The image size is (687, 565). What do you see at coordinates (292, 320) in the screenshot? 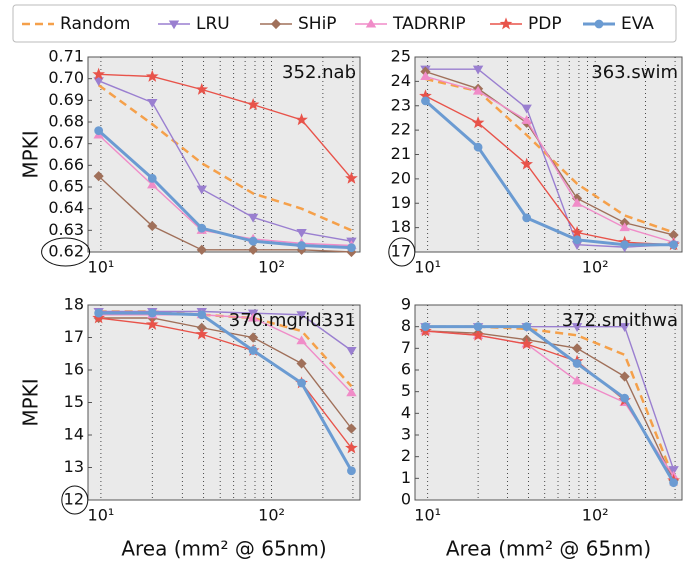
I see `chart-title: 370.mgrid331` at bounding box center [292, 320].